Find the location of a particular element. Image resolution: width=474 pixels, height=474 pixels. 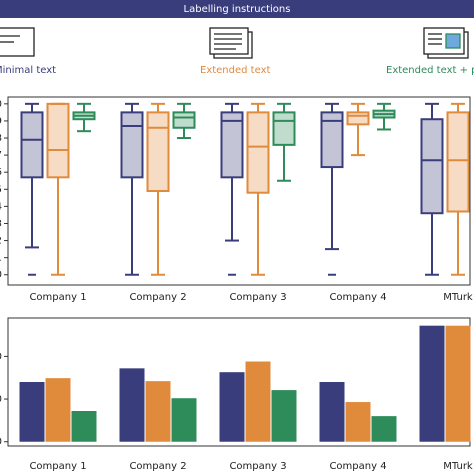

icon-pictures is located at coordinates (446, 43).